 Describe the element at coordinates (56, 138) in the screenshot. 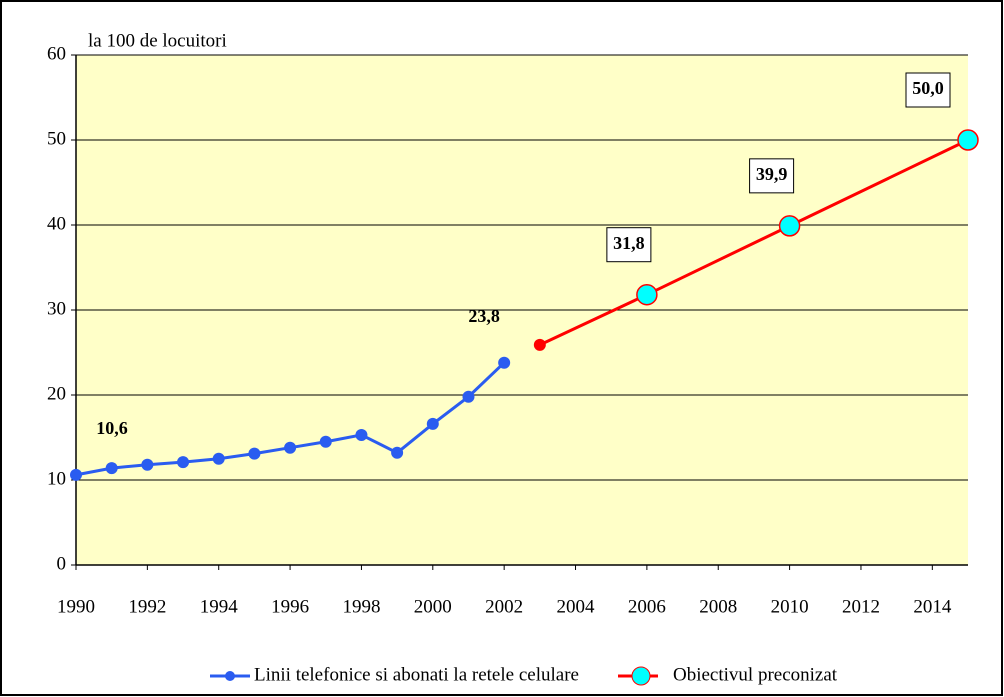

I see `y-tick-label: 50` at that location.